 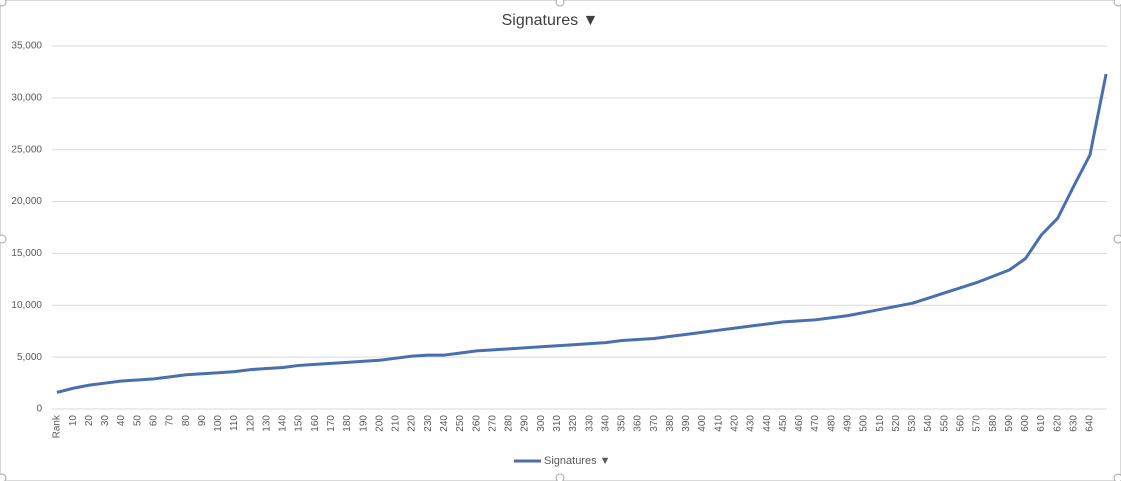 What do you see at coordinates (605, 423) in the screenshot?
I see `x-tick-label: 340` at bounding box center [605, 423].